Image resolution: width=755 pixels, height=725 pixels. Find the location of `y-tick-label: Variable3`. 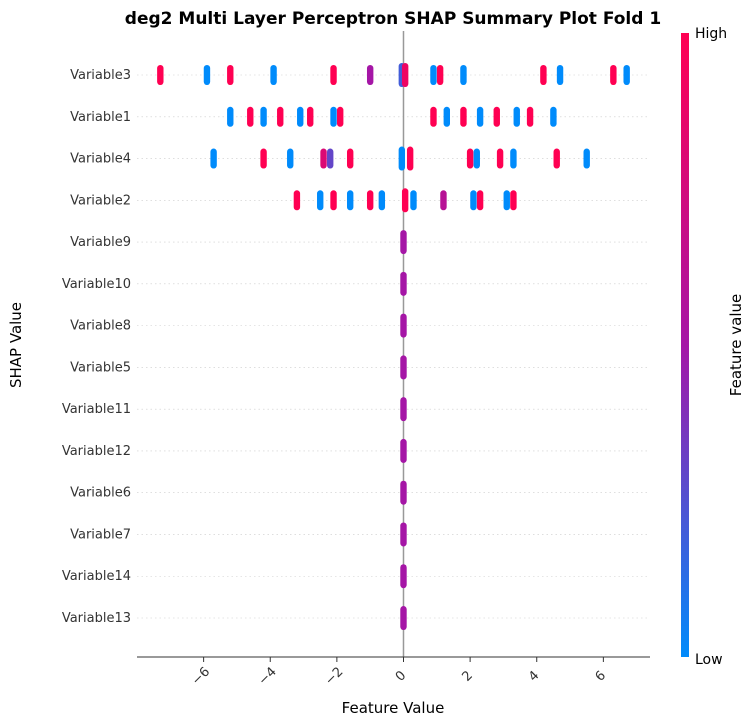

y-tick-label: Variable3 is located at coordinates (100, 75).